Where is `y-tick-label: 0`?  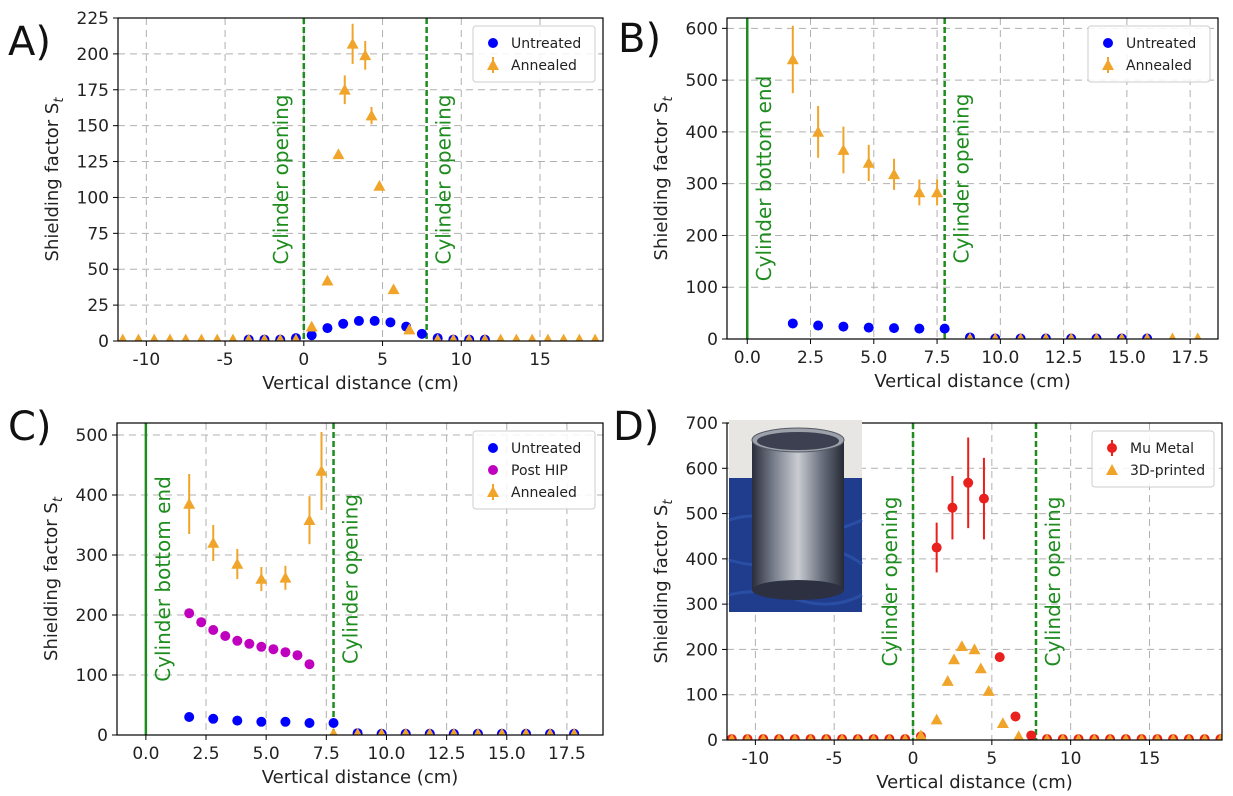 y-tick-label: 0 is located at coordinates (102, 736).